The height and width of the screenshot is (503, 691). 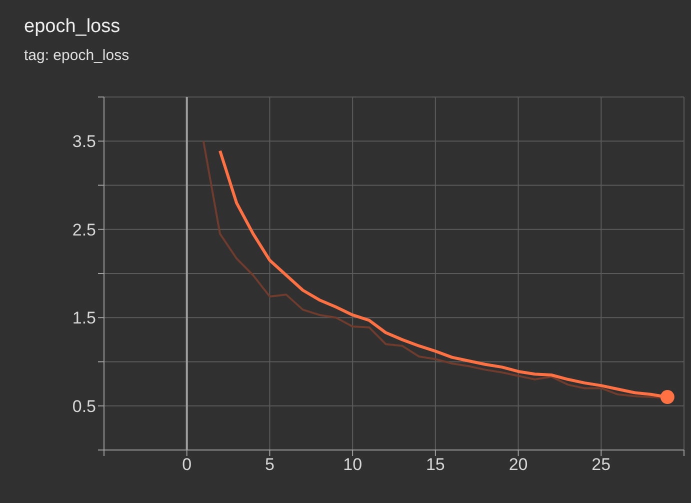 What do you see at coordinates (435, 464) in the screenshot?
I see `x-tick-label: 15` at bounding box center [435, 464].